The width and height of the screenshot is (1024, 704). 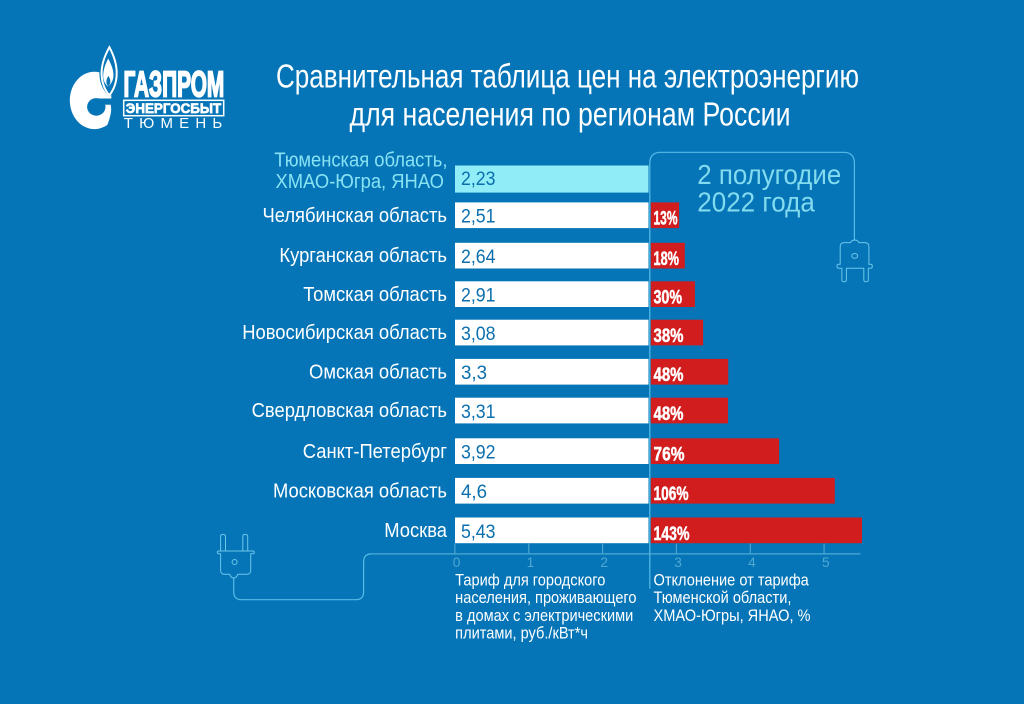 I want to click on svg-text: 2 полугодие, so click(x=769, y=174).